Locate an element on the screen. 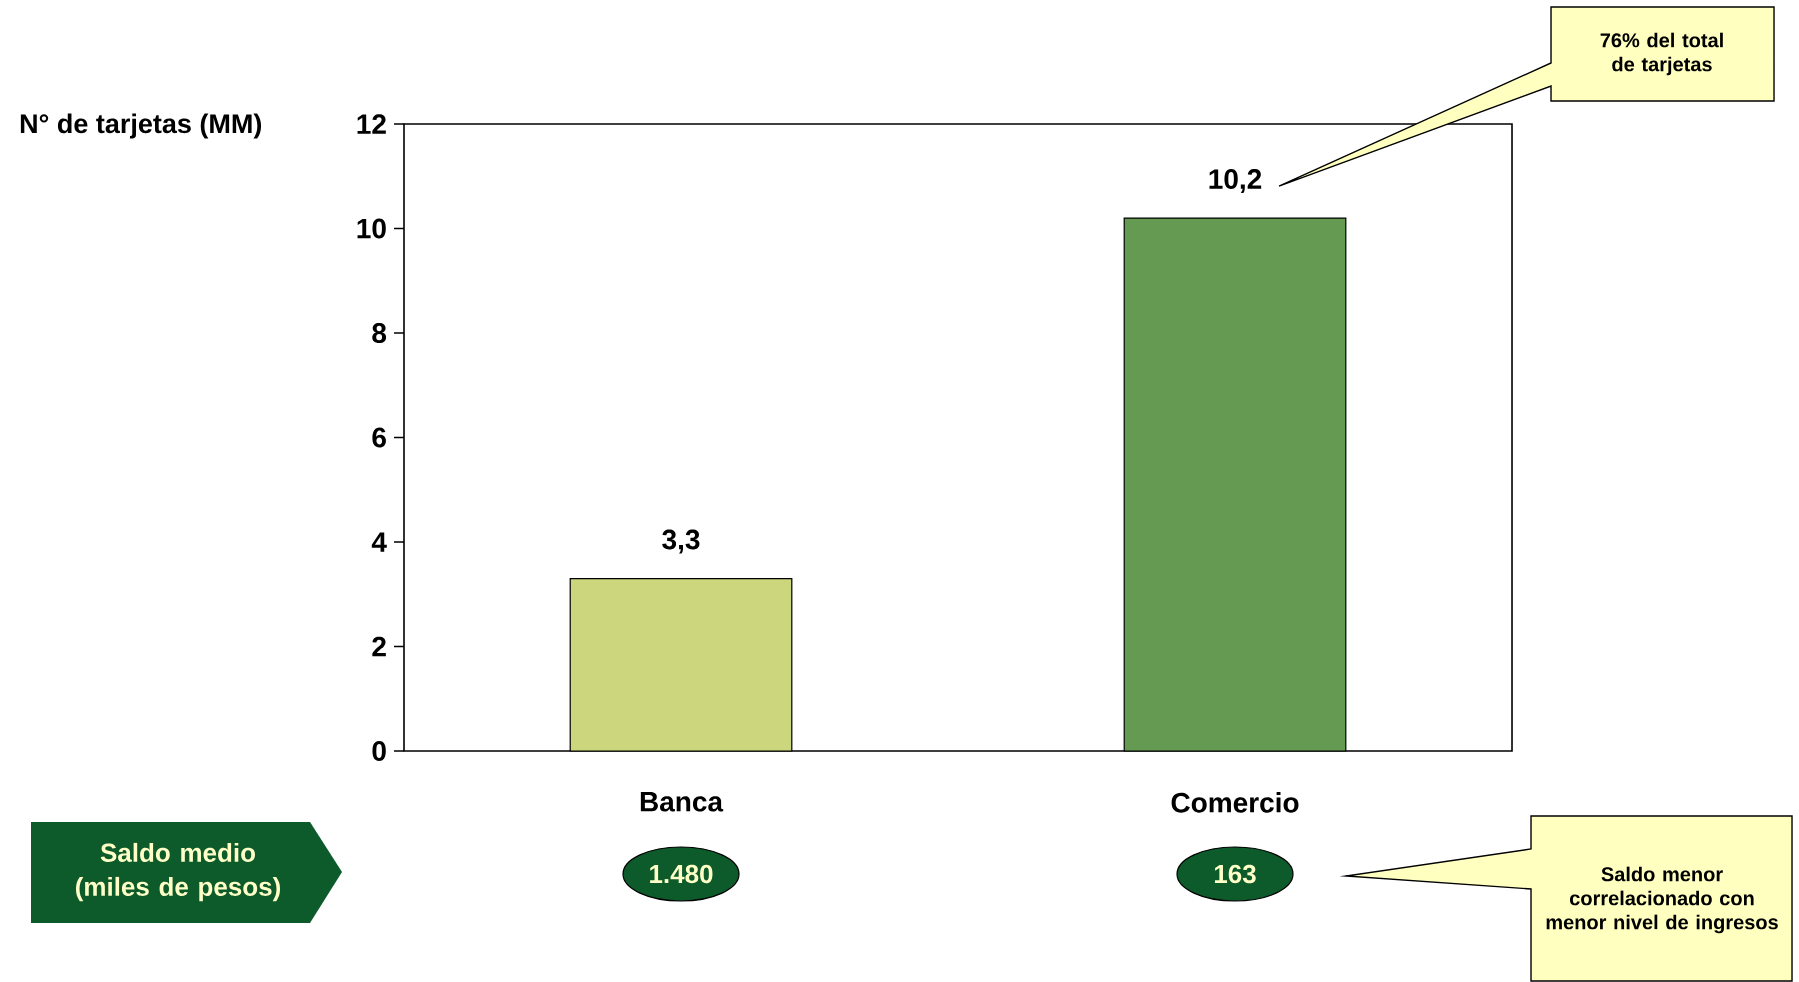  x-tick-label: Comercio is located at coordinates (1235, 802).